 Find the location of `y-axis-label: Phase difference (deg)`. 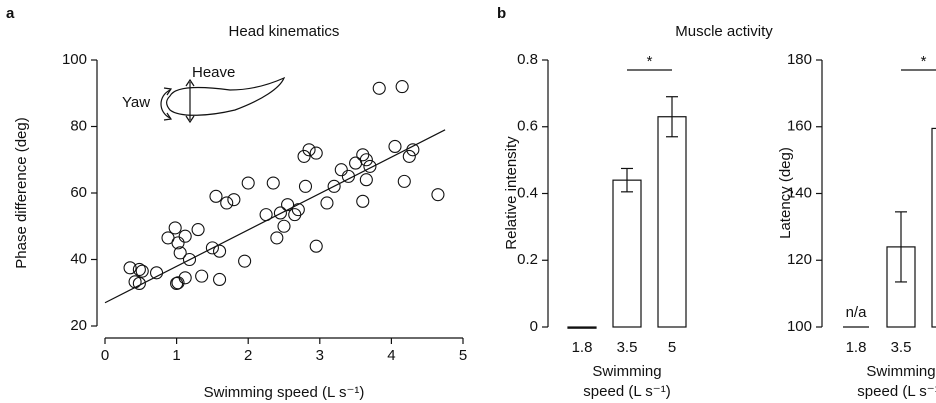

y-axis-label: Phase difference (deg) is located at coordinates (21, 193).